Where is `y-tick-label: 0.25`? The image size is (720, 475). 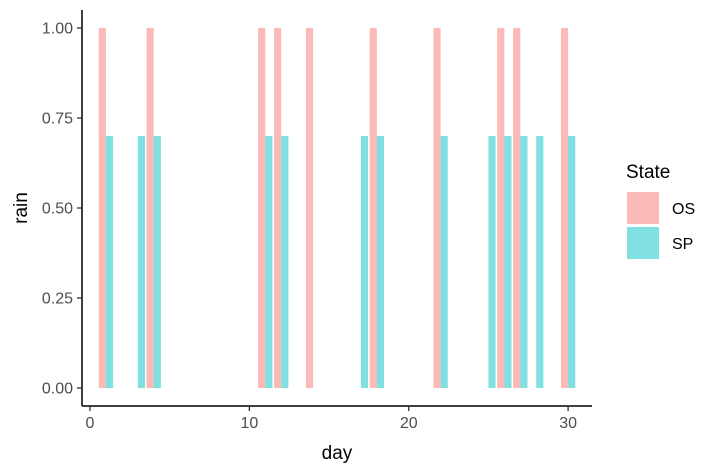 y-tick-label: 0.25 is located at coordinates (57, 299).